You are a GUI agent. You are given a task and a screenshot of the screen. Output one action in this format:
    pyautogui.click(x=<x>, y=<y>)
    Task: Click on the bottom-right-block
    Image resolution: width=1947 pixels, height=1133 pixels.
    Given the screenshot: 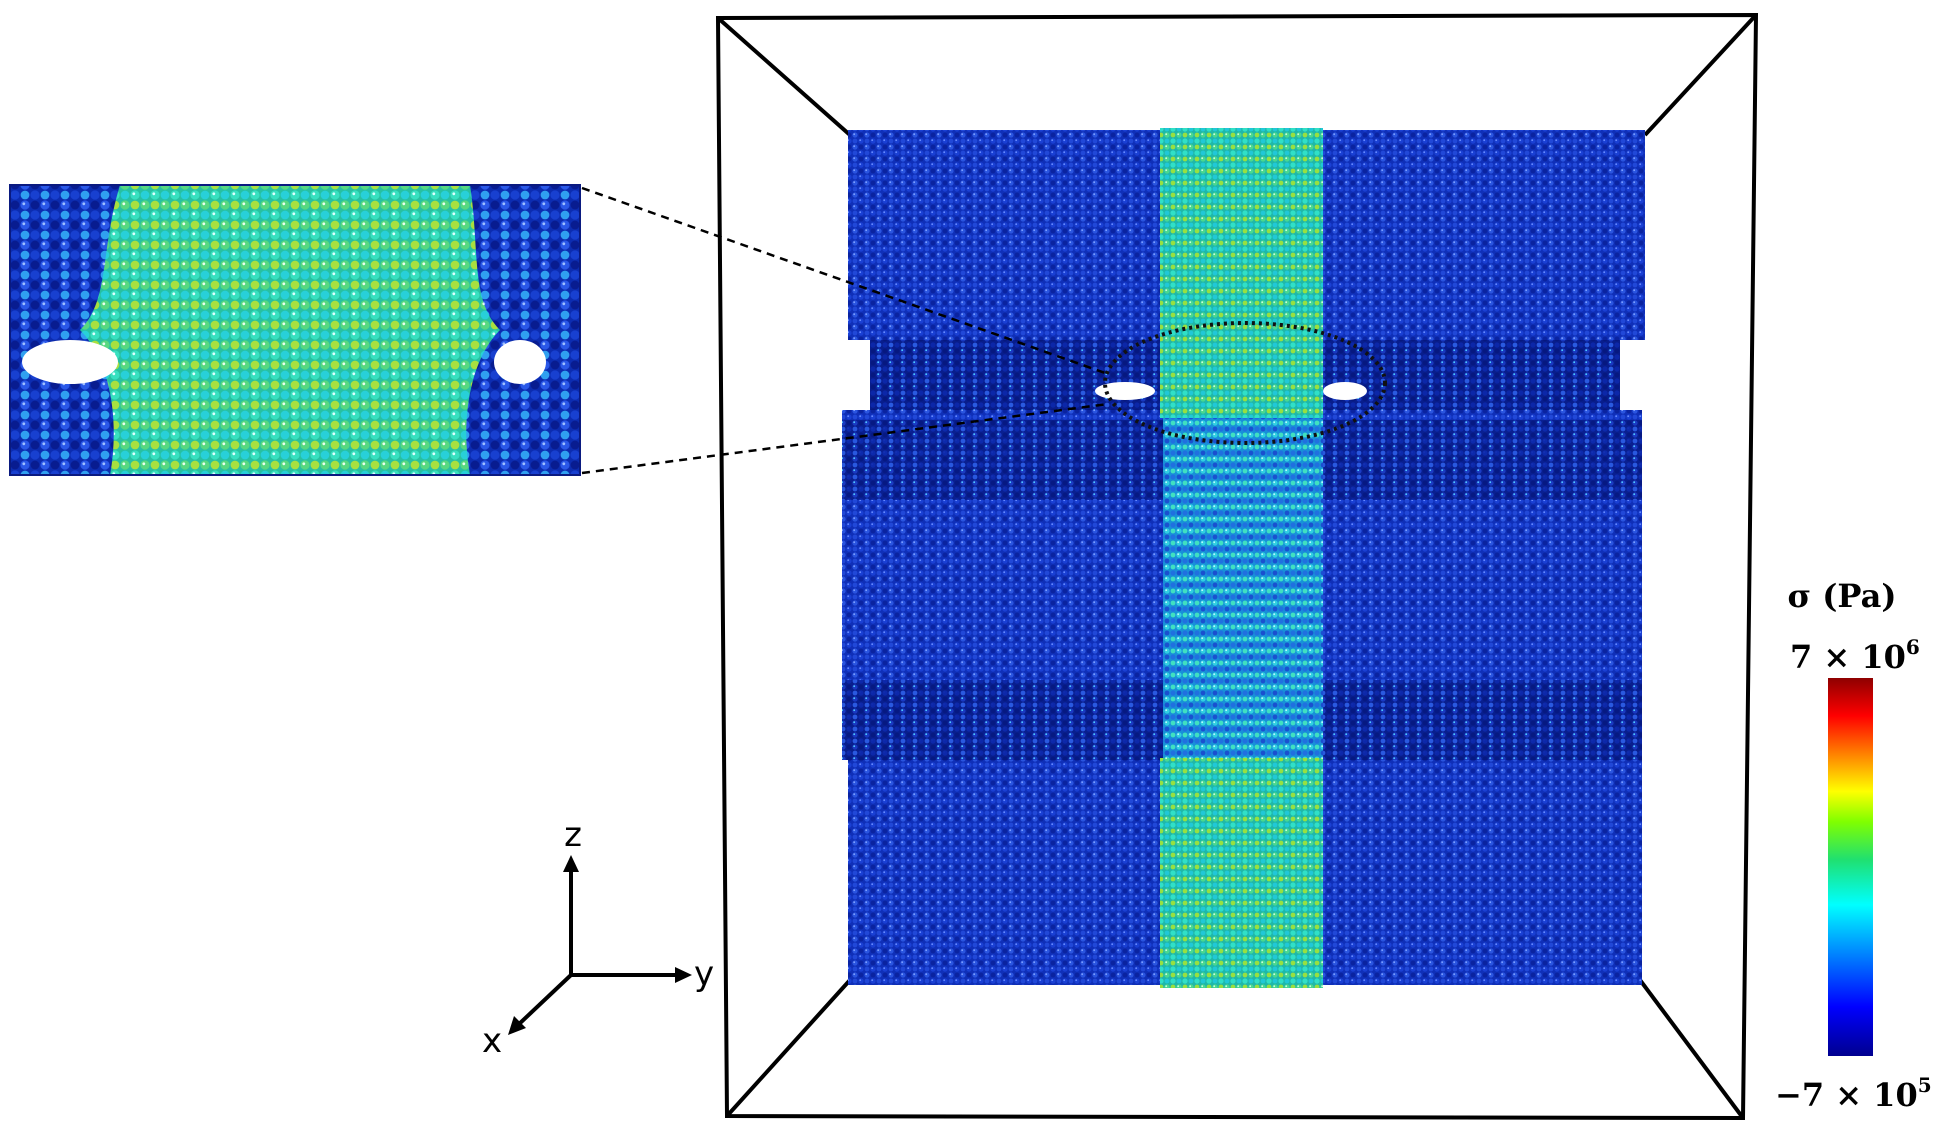 What is the action you would take?
    pyautogui.click(x=1481, y=872)
    